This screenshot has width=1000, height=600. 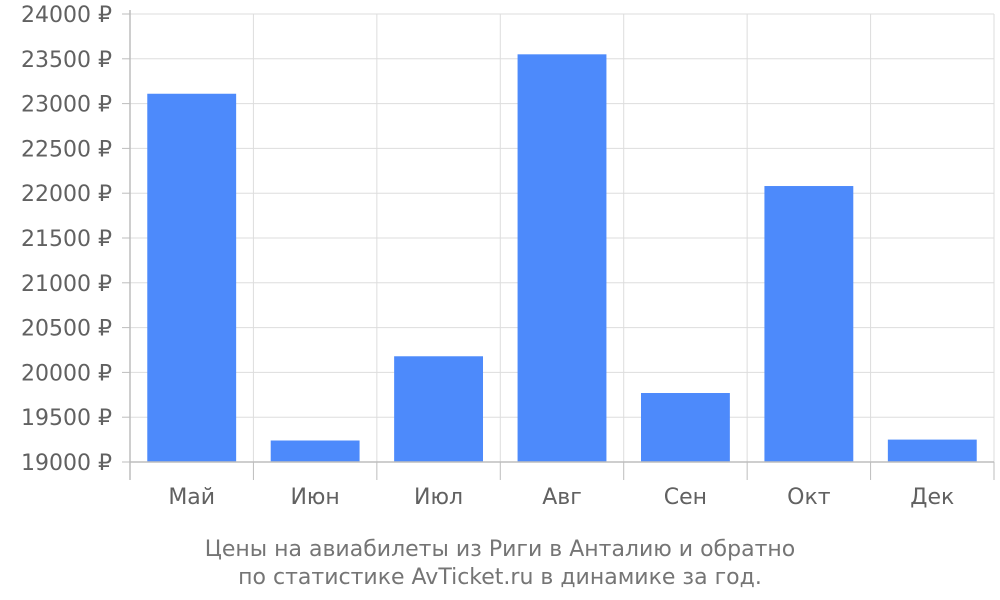 I want to click on x-tick-label: Дек, so click(x=932, y=497).